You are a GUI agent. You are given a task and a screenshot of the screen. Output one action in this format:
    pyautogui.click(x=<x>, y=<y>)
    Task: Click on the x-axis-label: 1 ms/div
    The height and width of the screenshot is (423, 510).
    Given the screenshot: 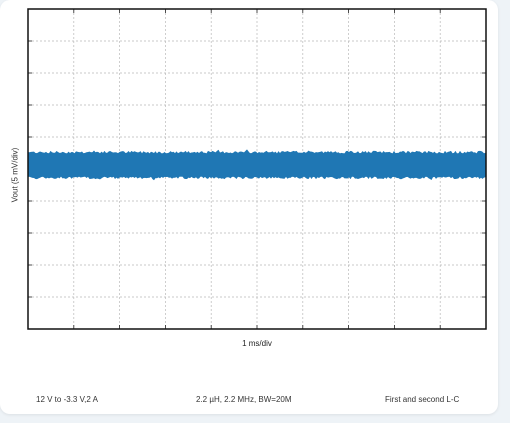 What is the action you would take?
    pyautogui.click(x=257, y=343)
    